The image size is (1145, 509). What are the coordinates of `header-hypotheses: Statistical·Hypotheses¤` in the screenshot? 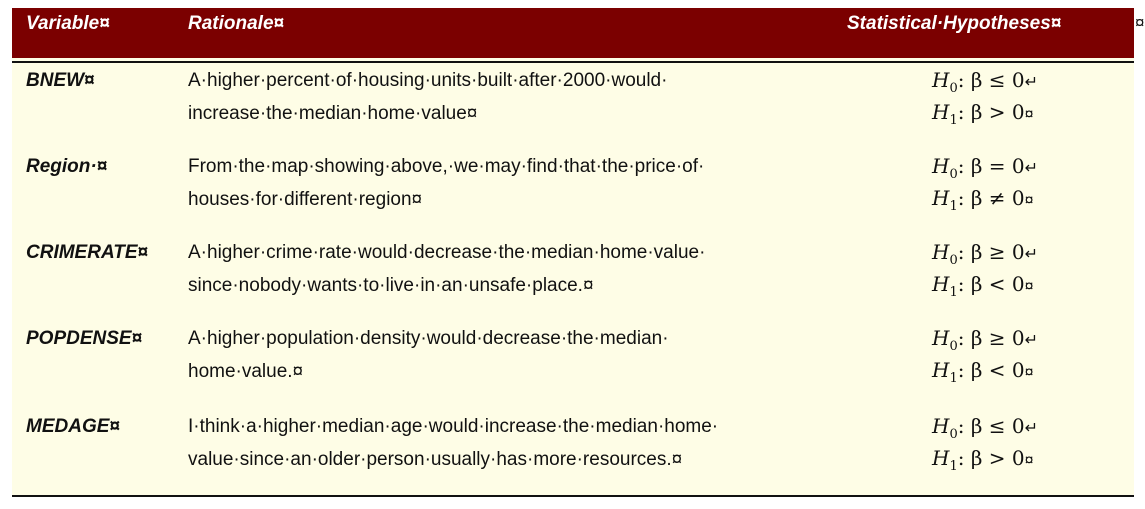 It's located at (954, 23).